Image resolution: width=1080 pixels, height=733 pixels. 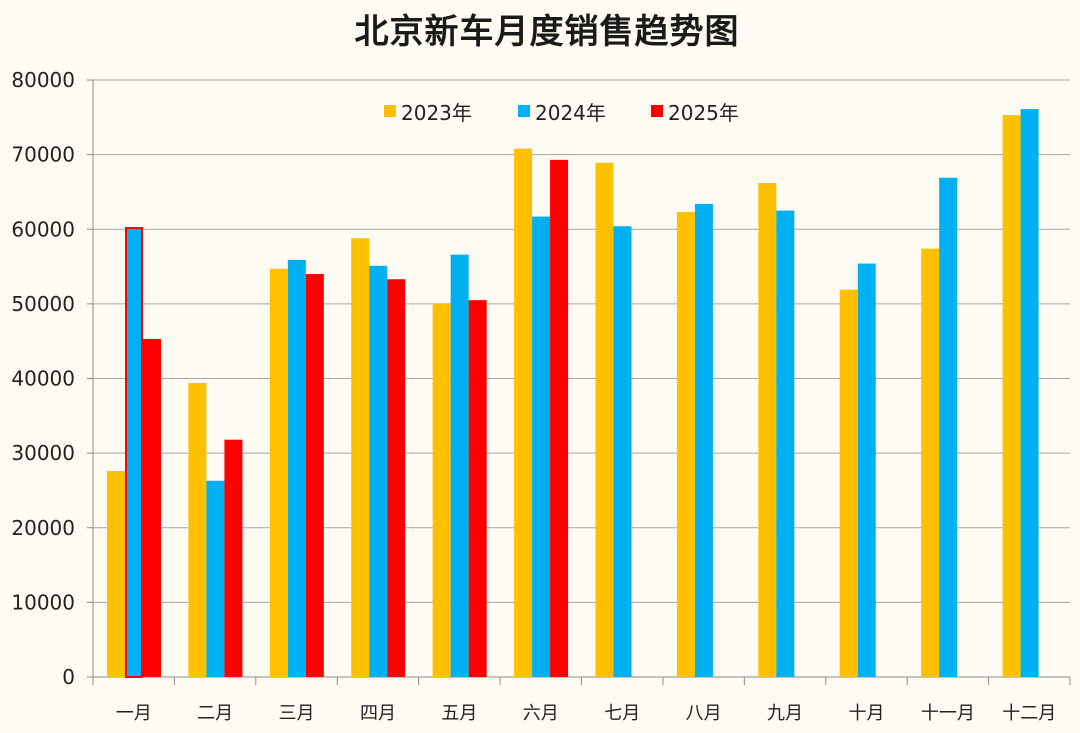 What do you see at coordinates (68, 677) in the screenshot?
I see `y-tick-label: 0` at bounding box center [68, 677].